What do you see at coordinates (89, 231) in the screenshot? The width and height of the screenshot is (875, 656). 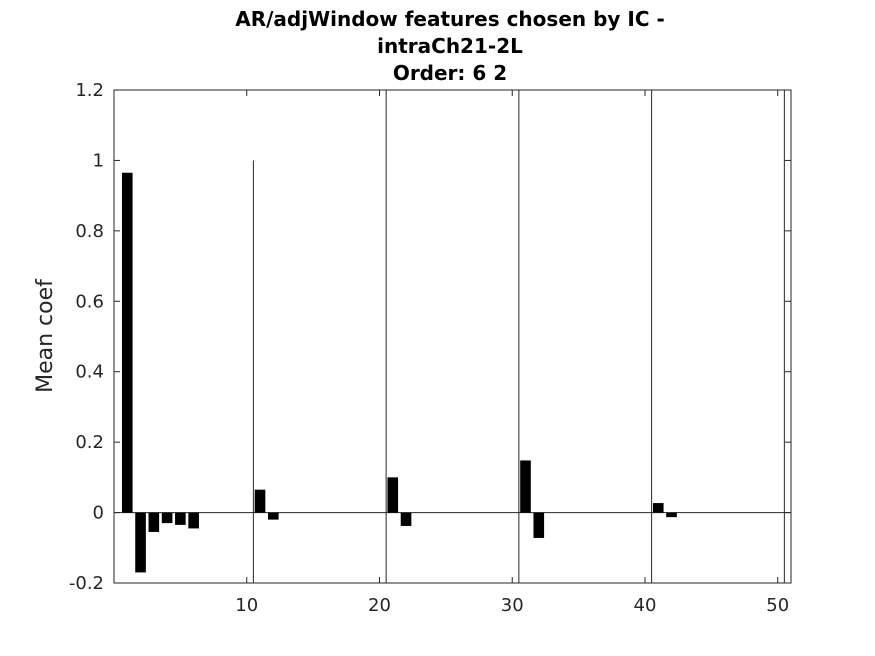 I see `y-tick-label: 0.8` at bounding box center [89, 231].